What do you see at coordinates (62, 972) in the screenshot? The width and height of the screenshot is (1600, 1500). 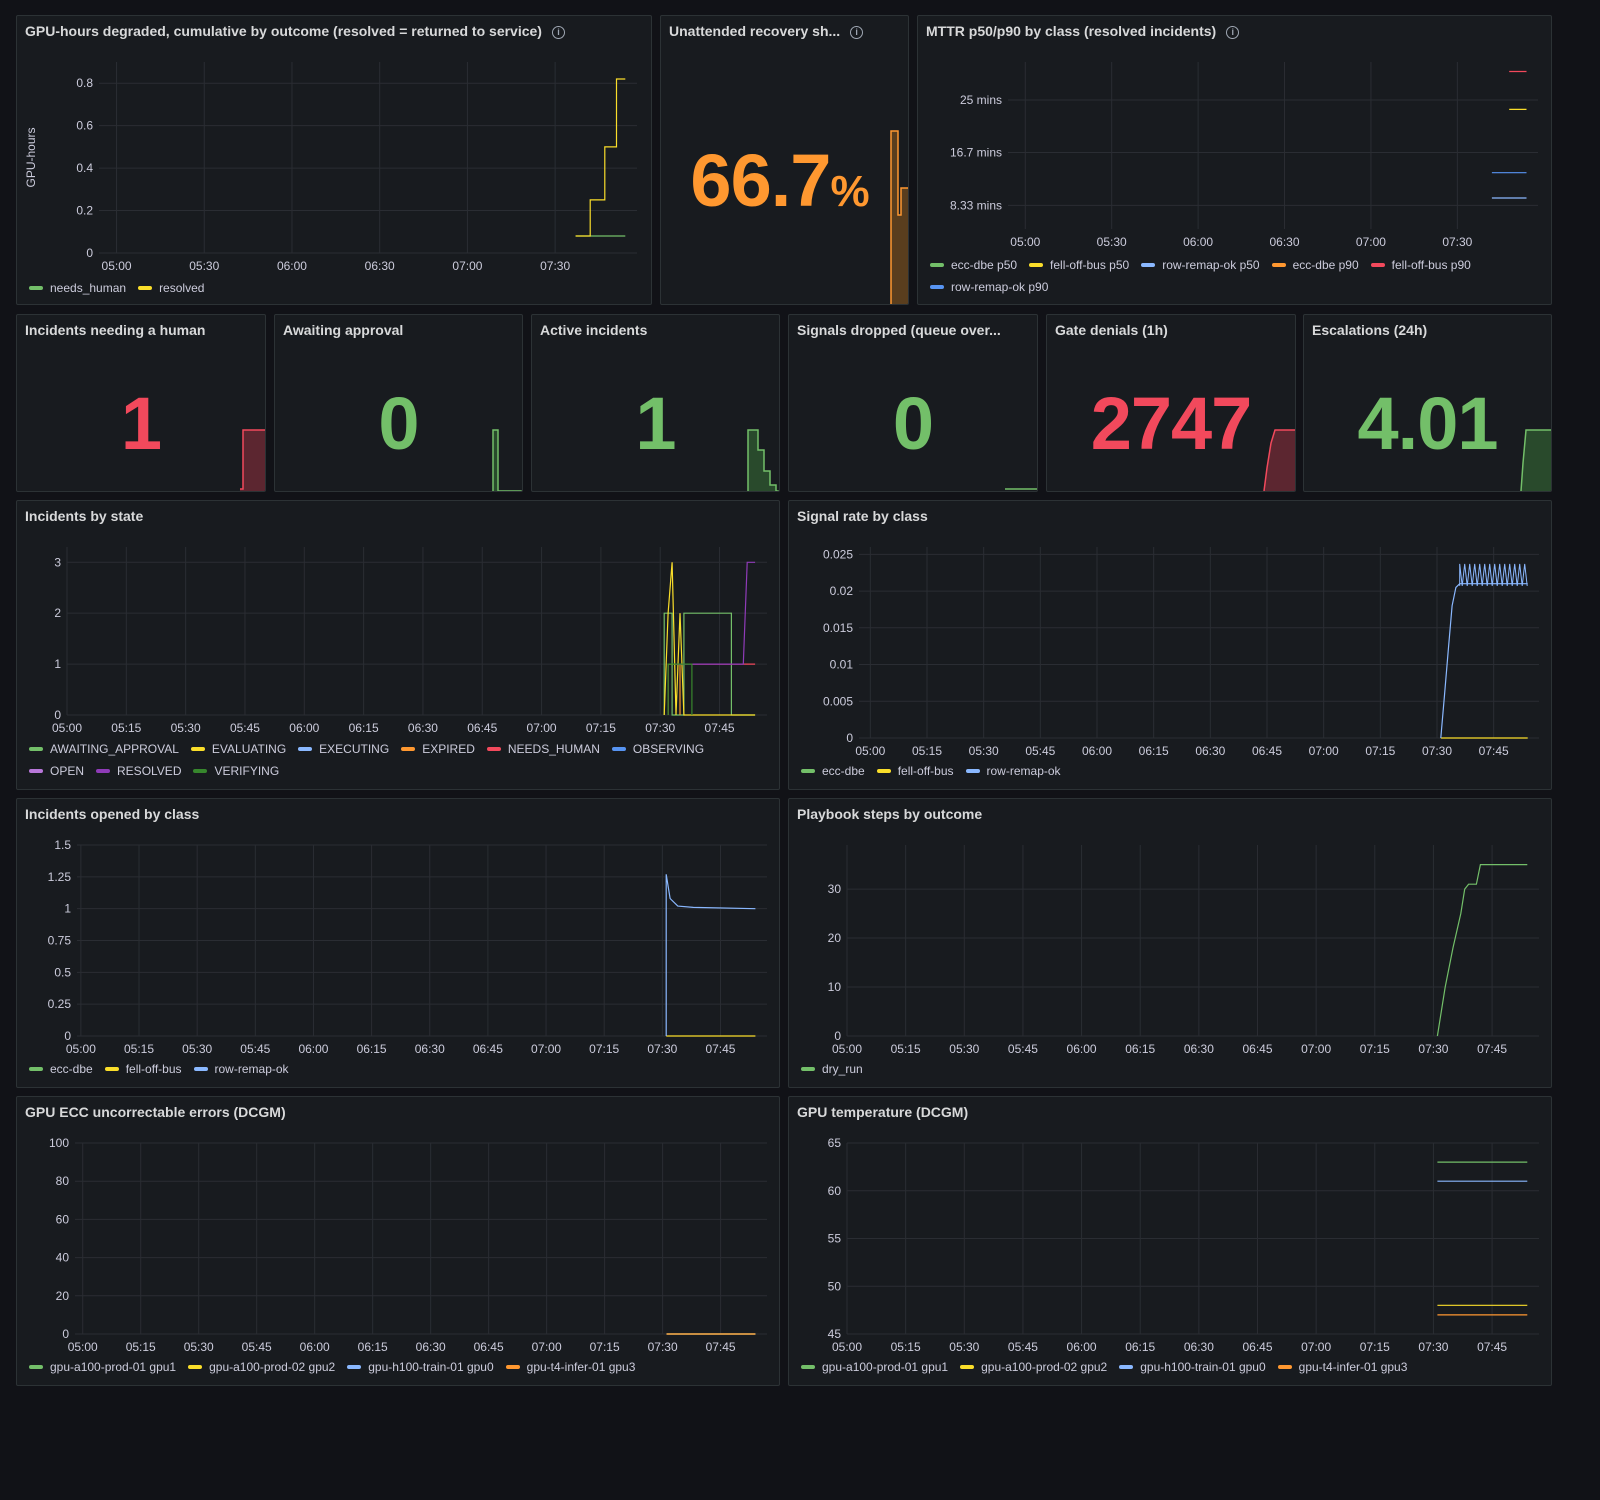 I see `y-tick-label: 0.5` at bounding box center [62, 972].